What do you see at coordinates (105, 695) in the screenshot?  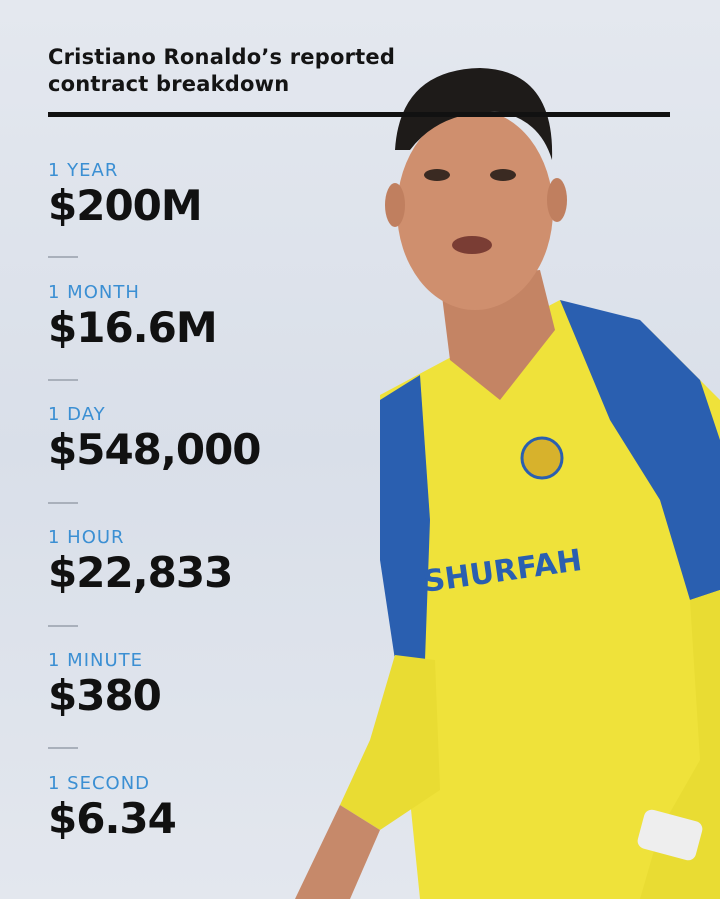 I see `stat-value: $380` at bounding box center [105, 695].